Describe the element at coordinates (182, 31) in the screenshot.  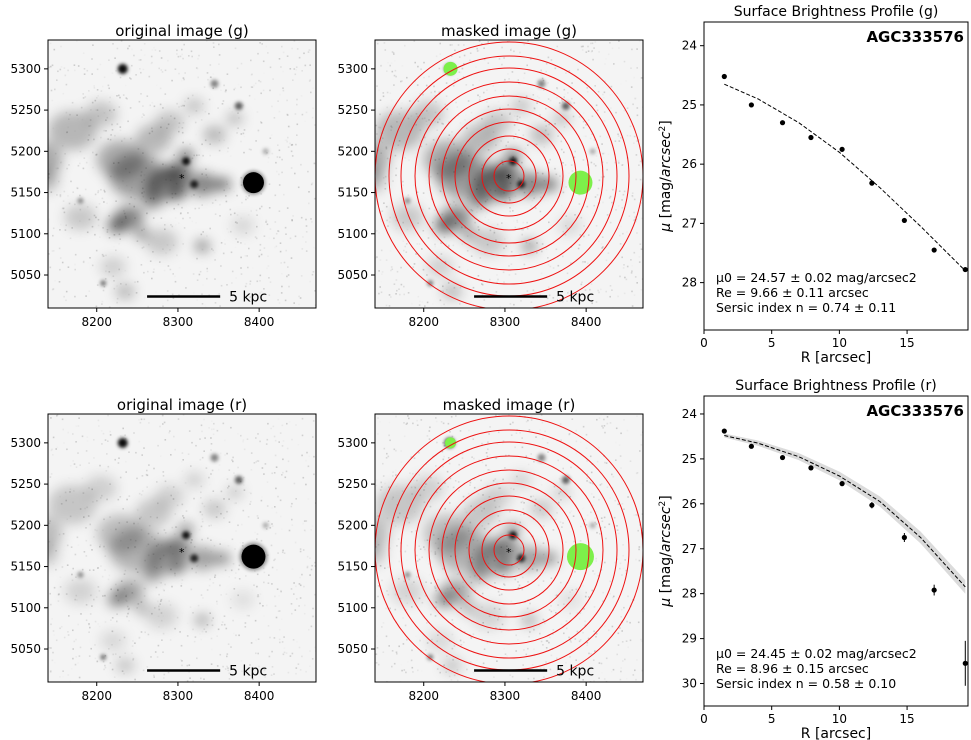
I see `original-image-title: original image (g)` at that location.